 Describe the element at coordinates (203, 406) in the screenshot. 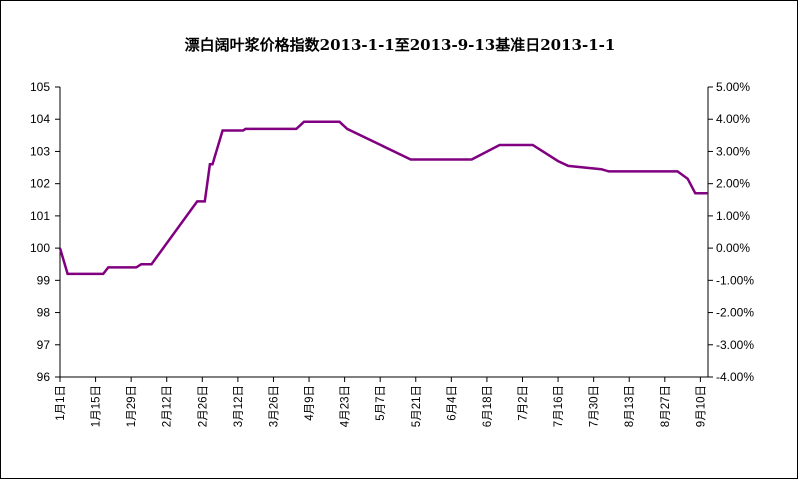

I see `x-tick-label: 2月26日` at that location.